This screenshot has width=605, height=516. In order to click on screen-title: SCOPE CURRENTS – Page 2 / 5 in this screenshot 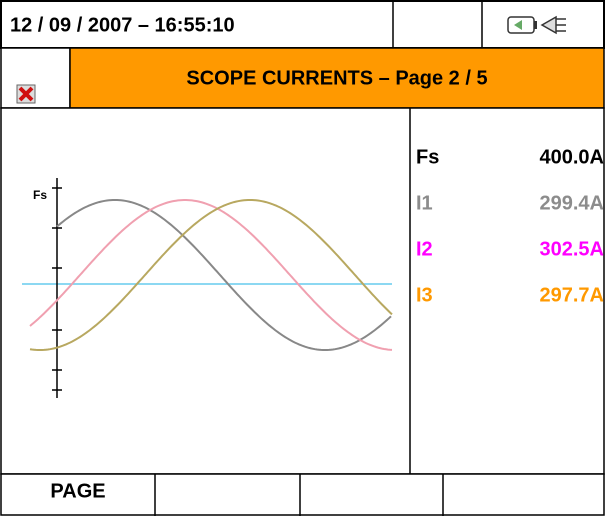, I will do `click(336, 78)`.